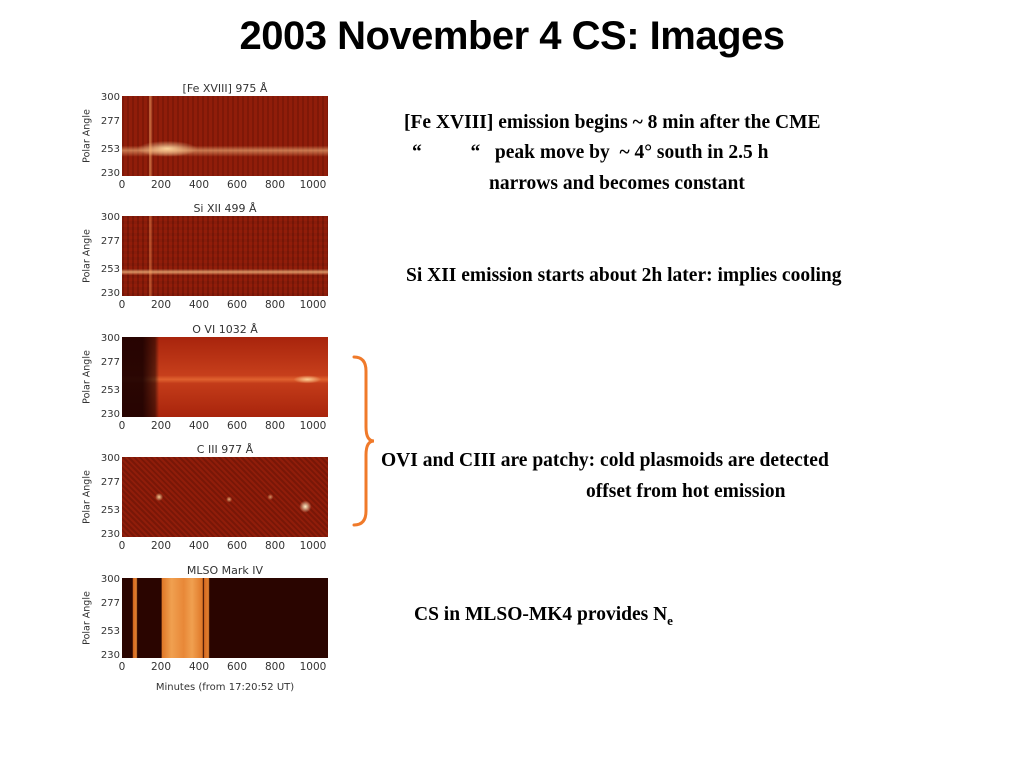 This screenshot has height=768, width=1024. What do you see at coordinates (225, 618) in the screenshot?
I see `mlso-image` at bounding box center [225, 618].